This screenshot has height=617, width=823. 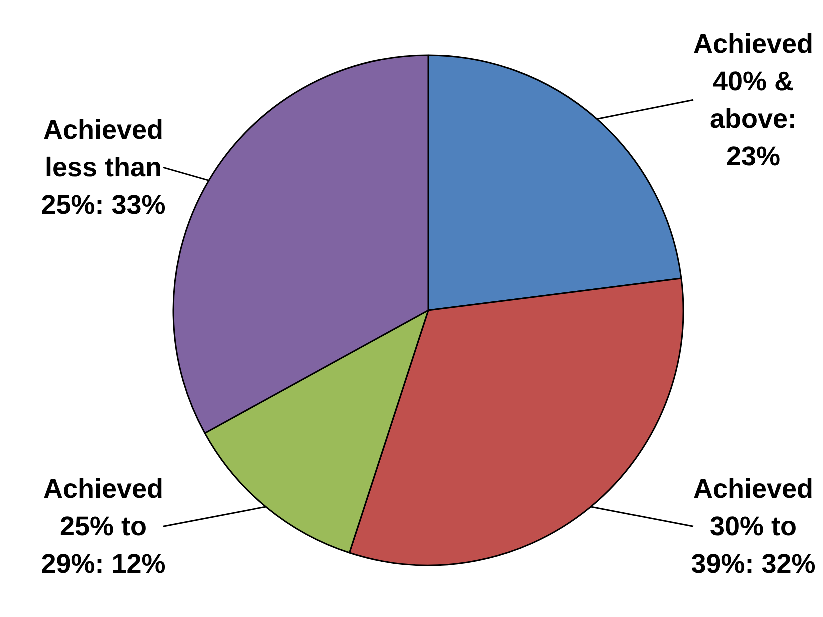 I want to click on slice-label: Achieved 40% & above: 23%, so click(x=753, y=100).